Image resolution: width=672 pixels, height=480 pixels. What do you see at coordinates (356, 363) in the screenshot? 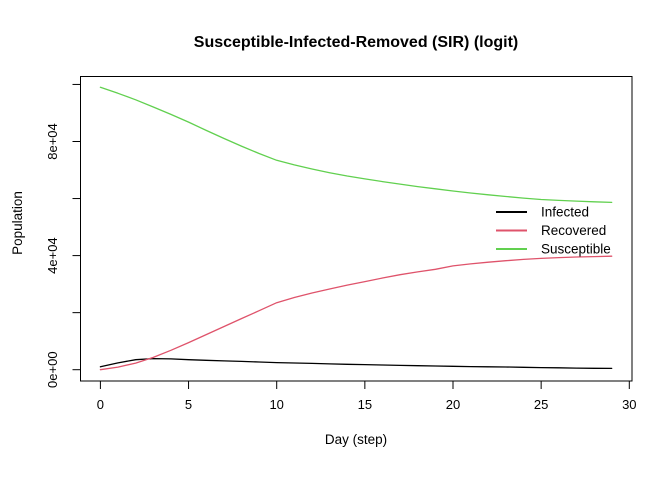
I see `infected-series-line` at bounding box center [356, 363].